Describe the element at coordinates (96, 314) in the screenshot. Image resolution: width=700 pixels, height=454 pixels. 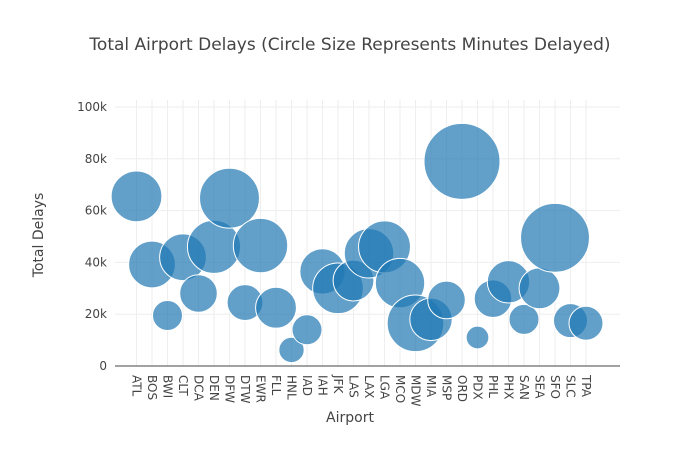
I see `y-tick-label: 20k` at that location.